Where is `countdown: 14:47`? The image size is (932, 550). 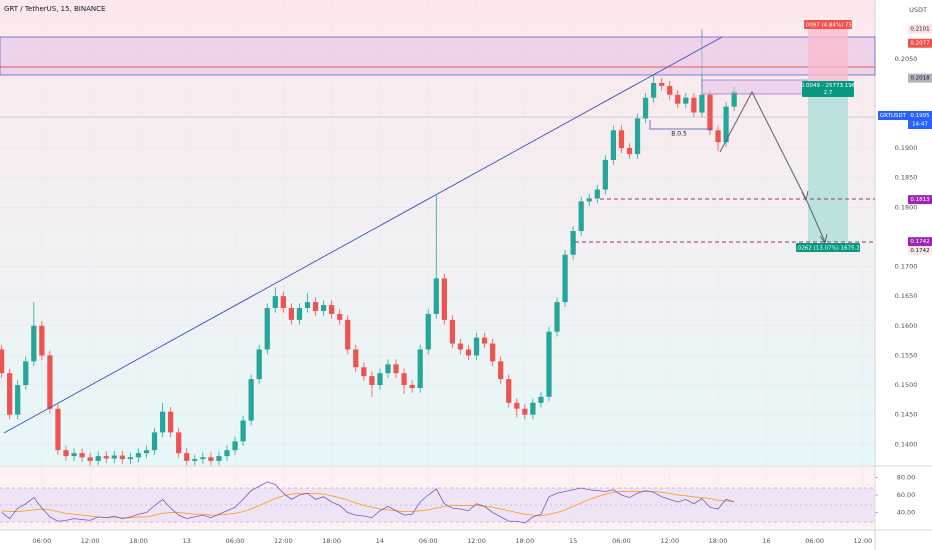 countdown: 14:47 is located at coordinates (920, 125).